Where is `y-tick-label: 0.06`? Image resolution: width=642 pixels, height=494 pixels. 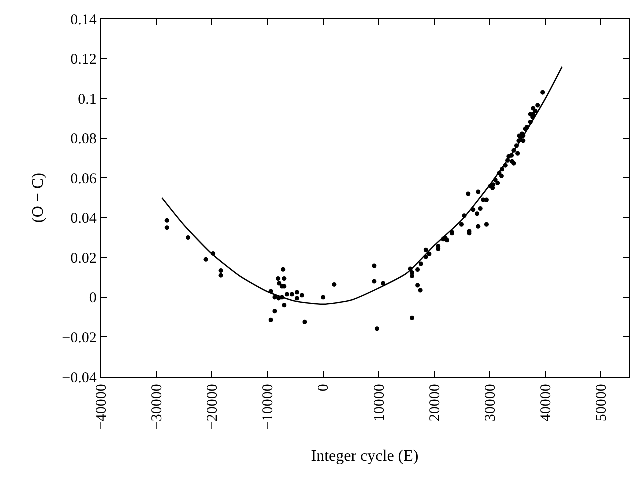
y-tick-label: 0.06 is located at coordinates (84, 179).